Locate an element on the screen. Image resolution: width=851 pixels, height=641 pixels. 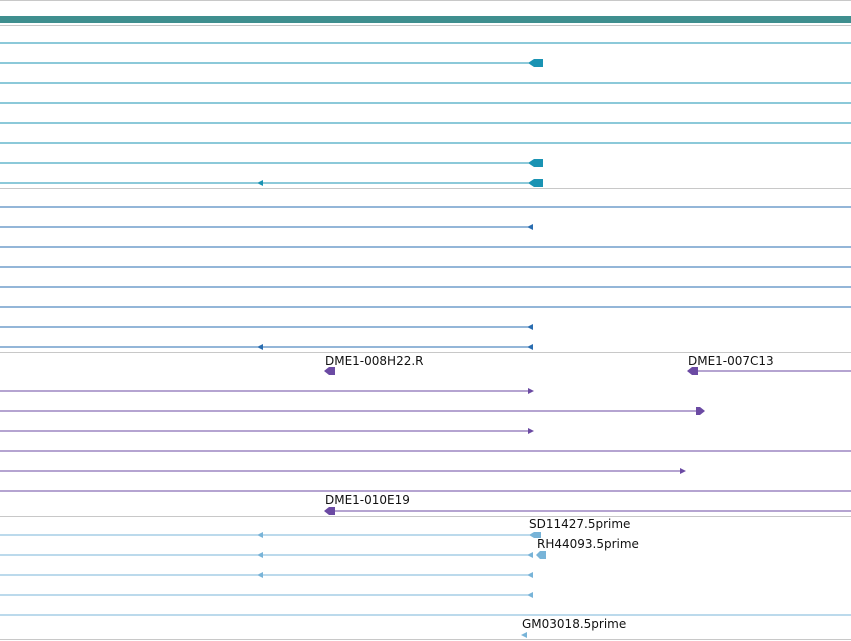
lightblue-row-1: SD11427.5prime is located at coordinates (315, 527).